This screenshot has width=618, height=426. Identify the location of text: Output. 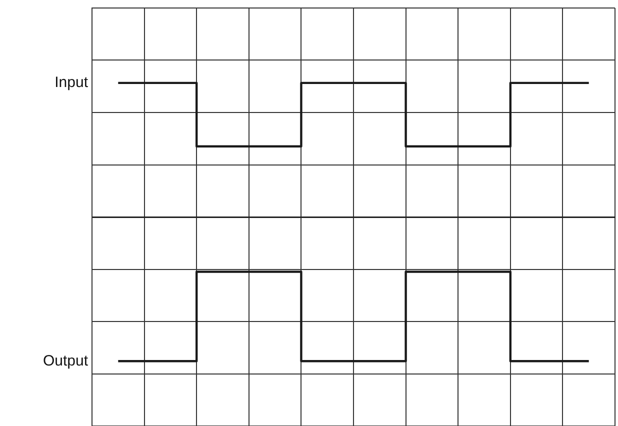
(65, 361).